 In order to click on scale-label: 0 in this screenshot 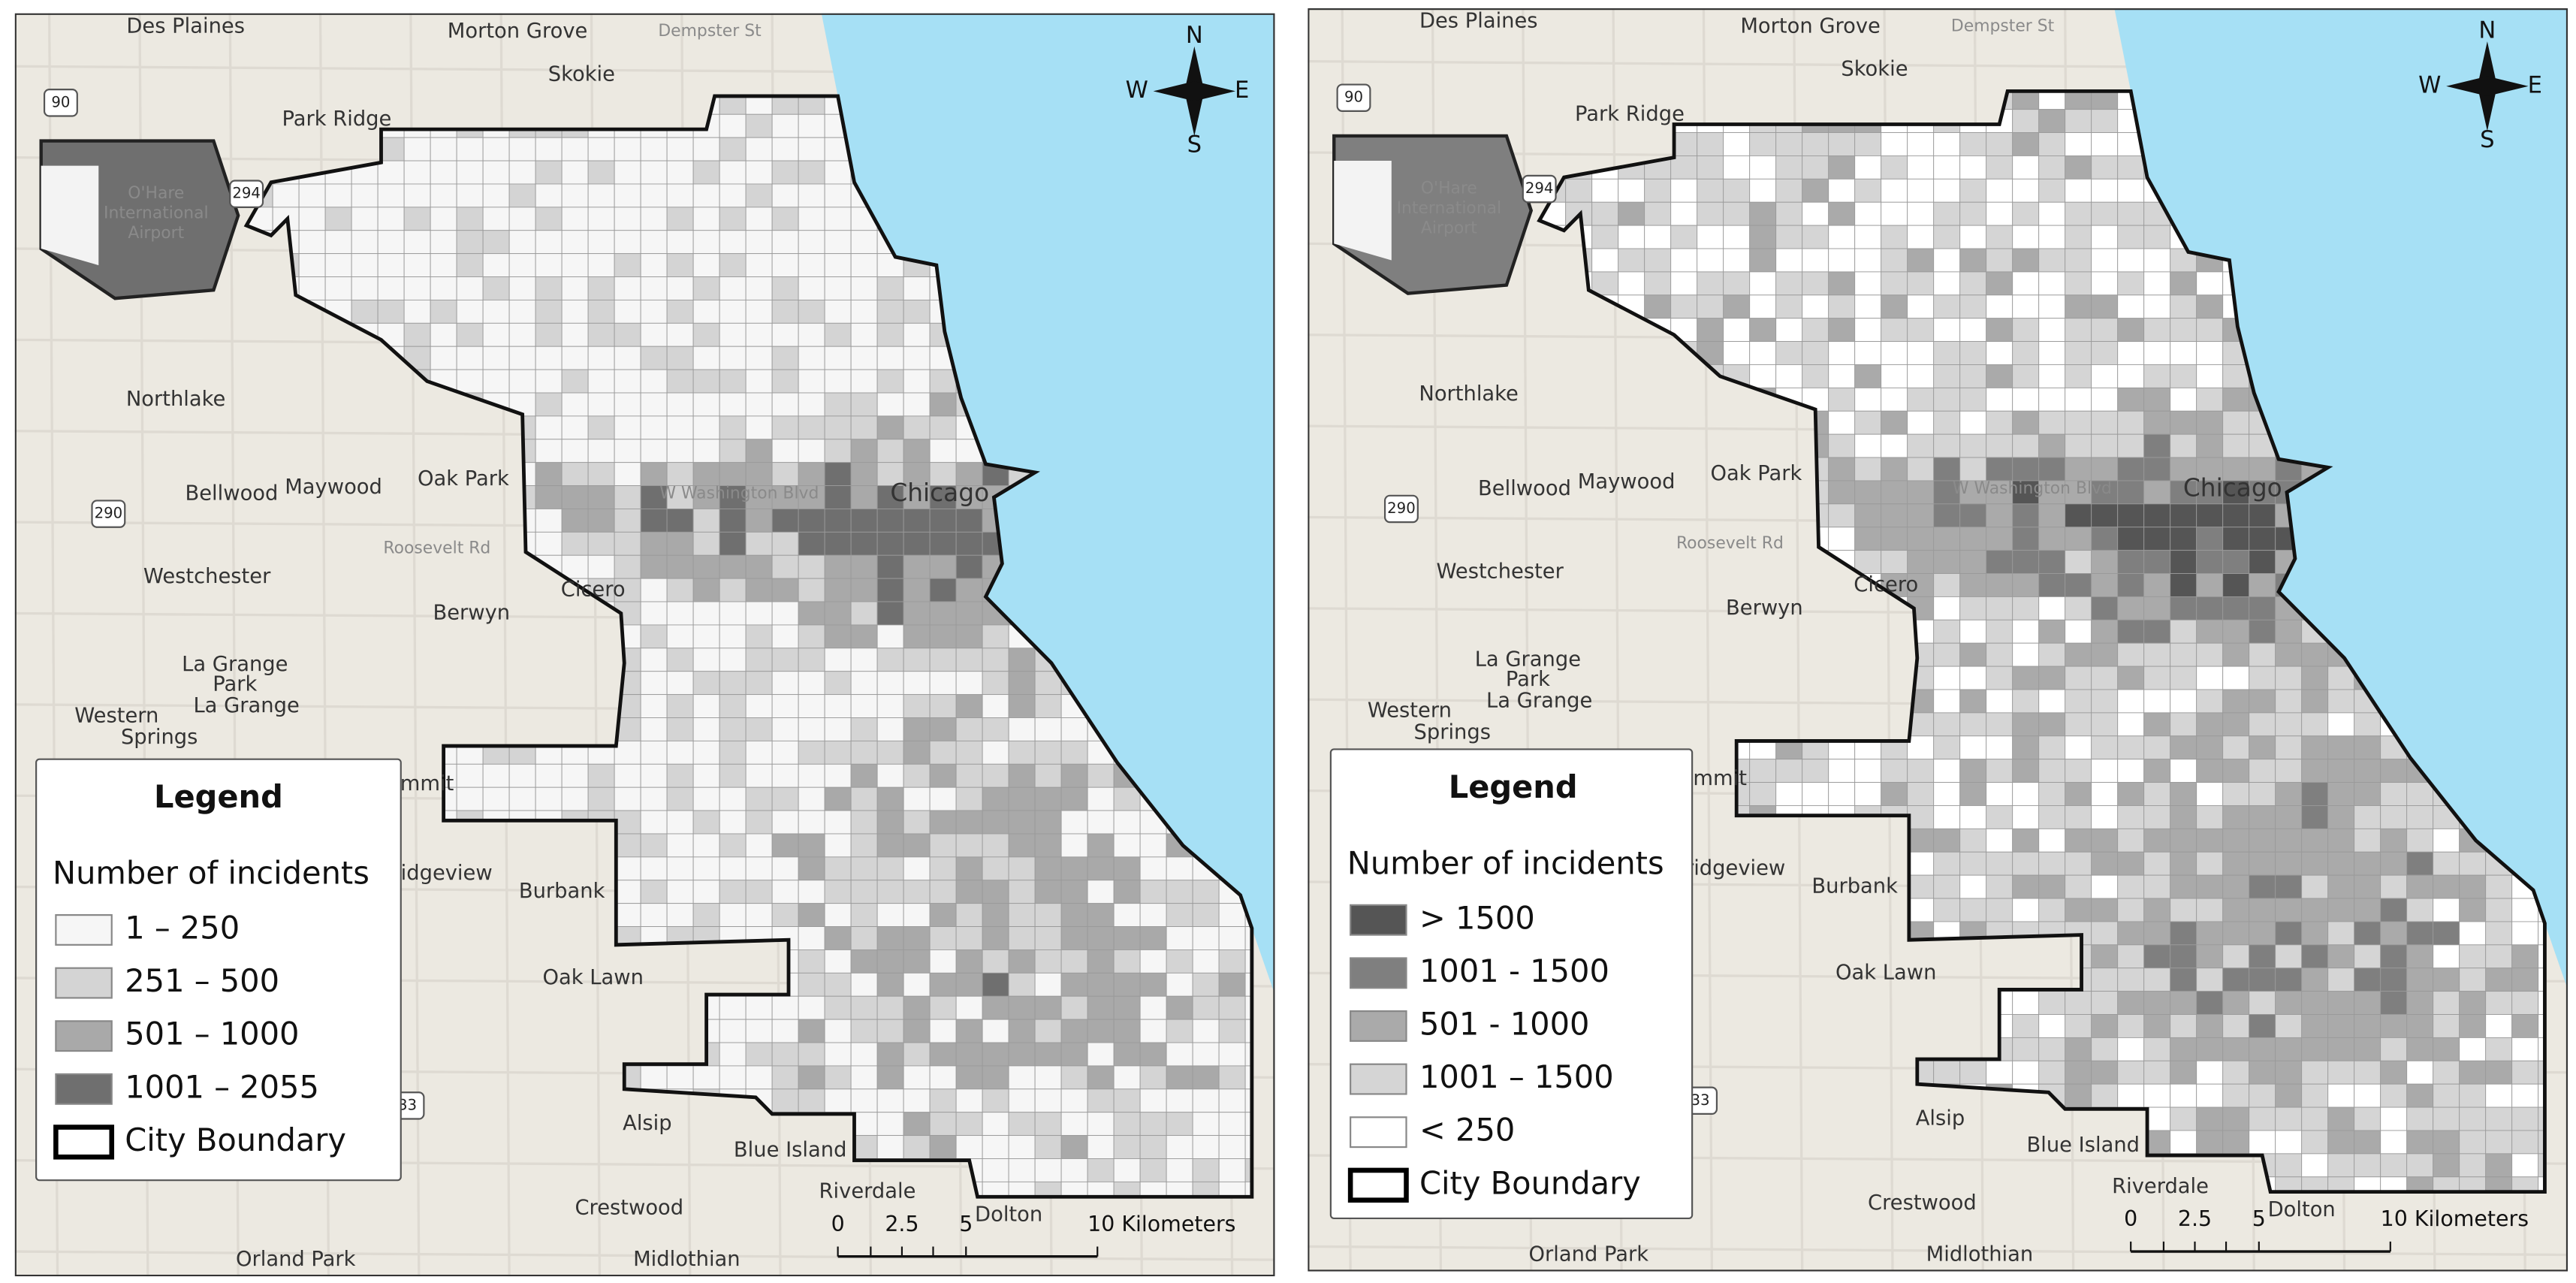, I will do `click(2130, 1218)`.